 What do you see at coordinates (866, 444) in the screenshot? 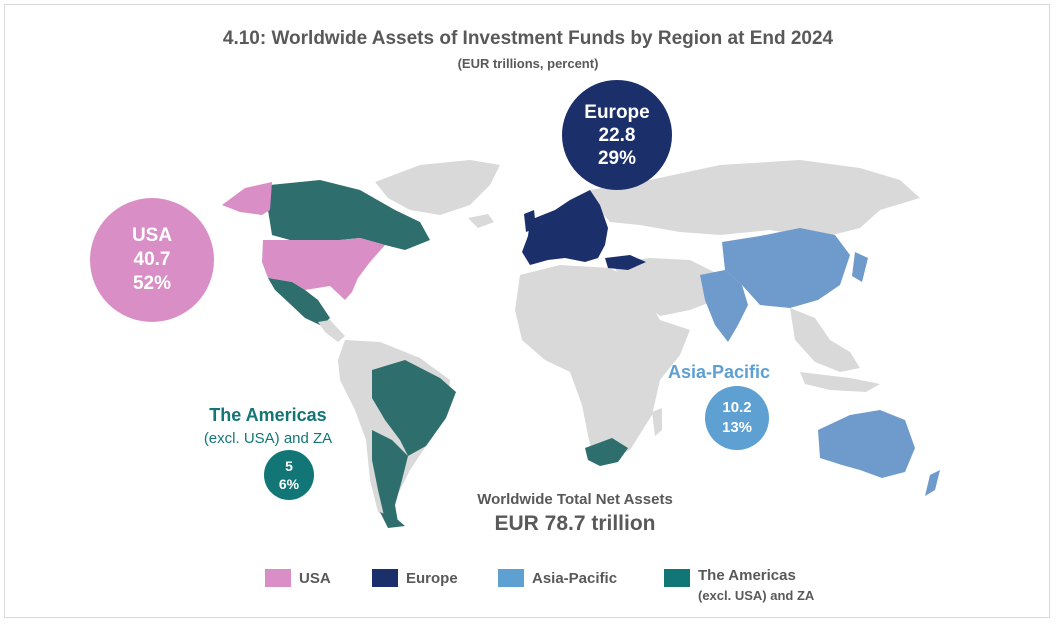
I see `land-australia` at bounding box center [866, 444].